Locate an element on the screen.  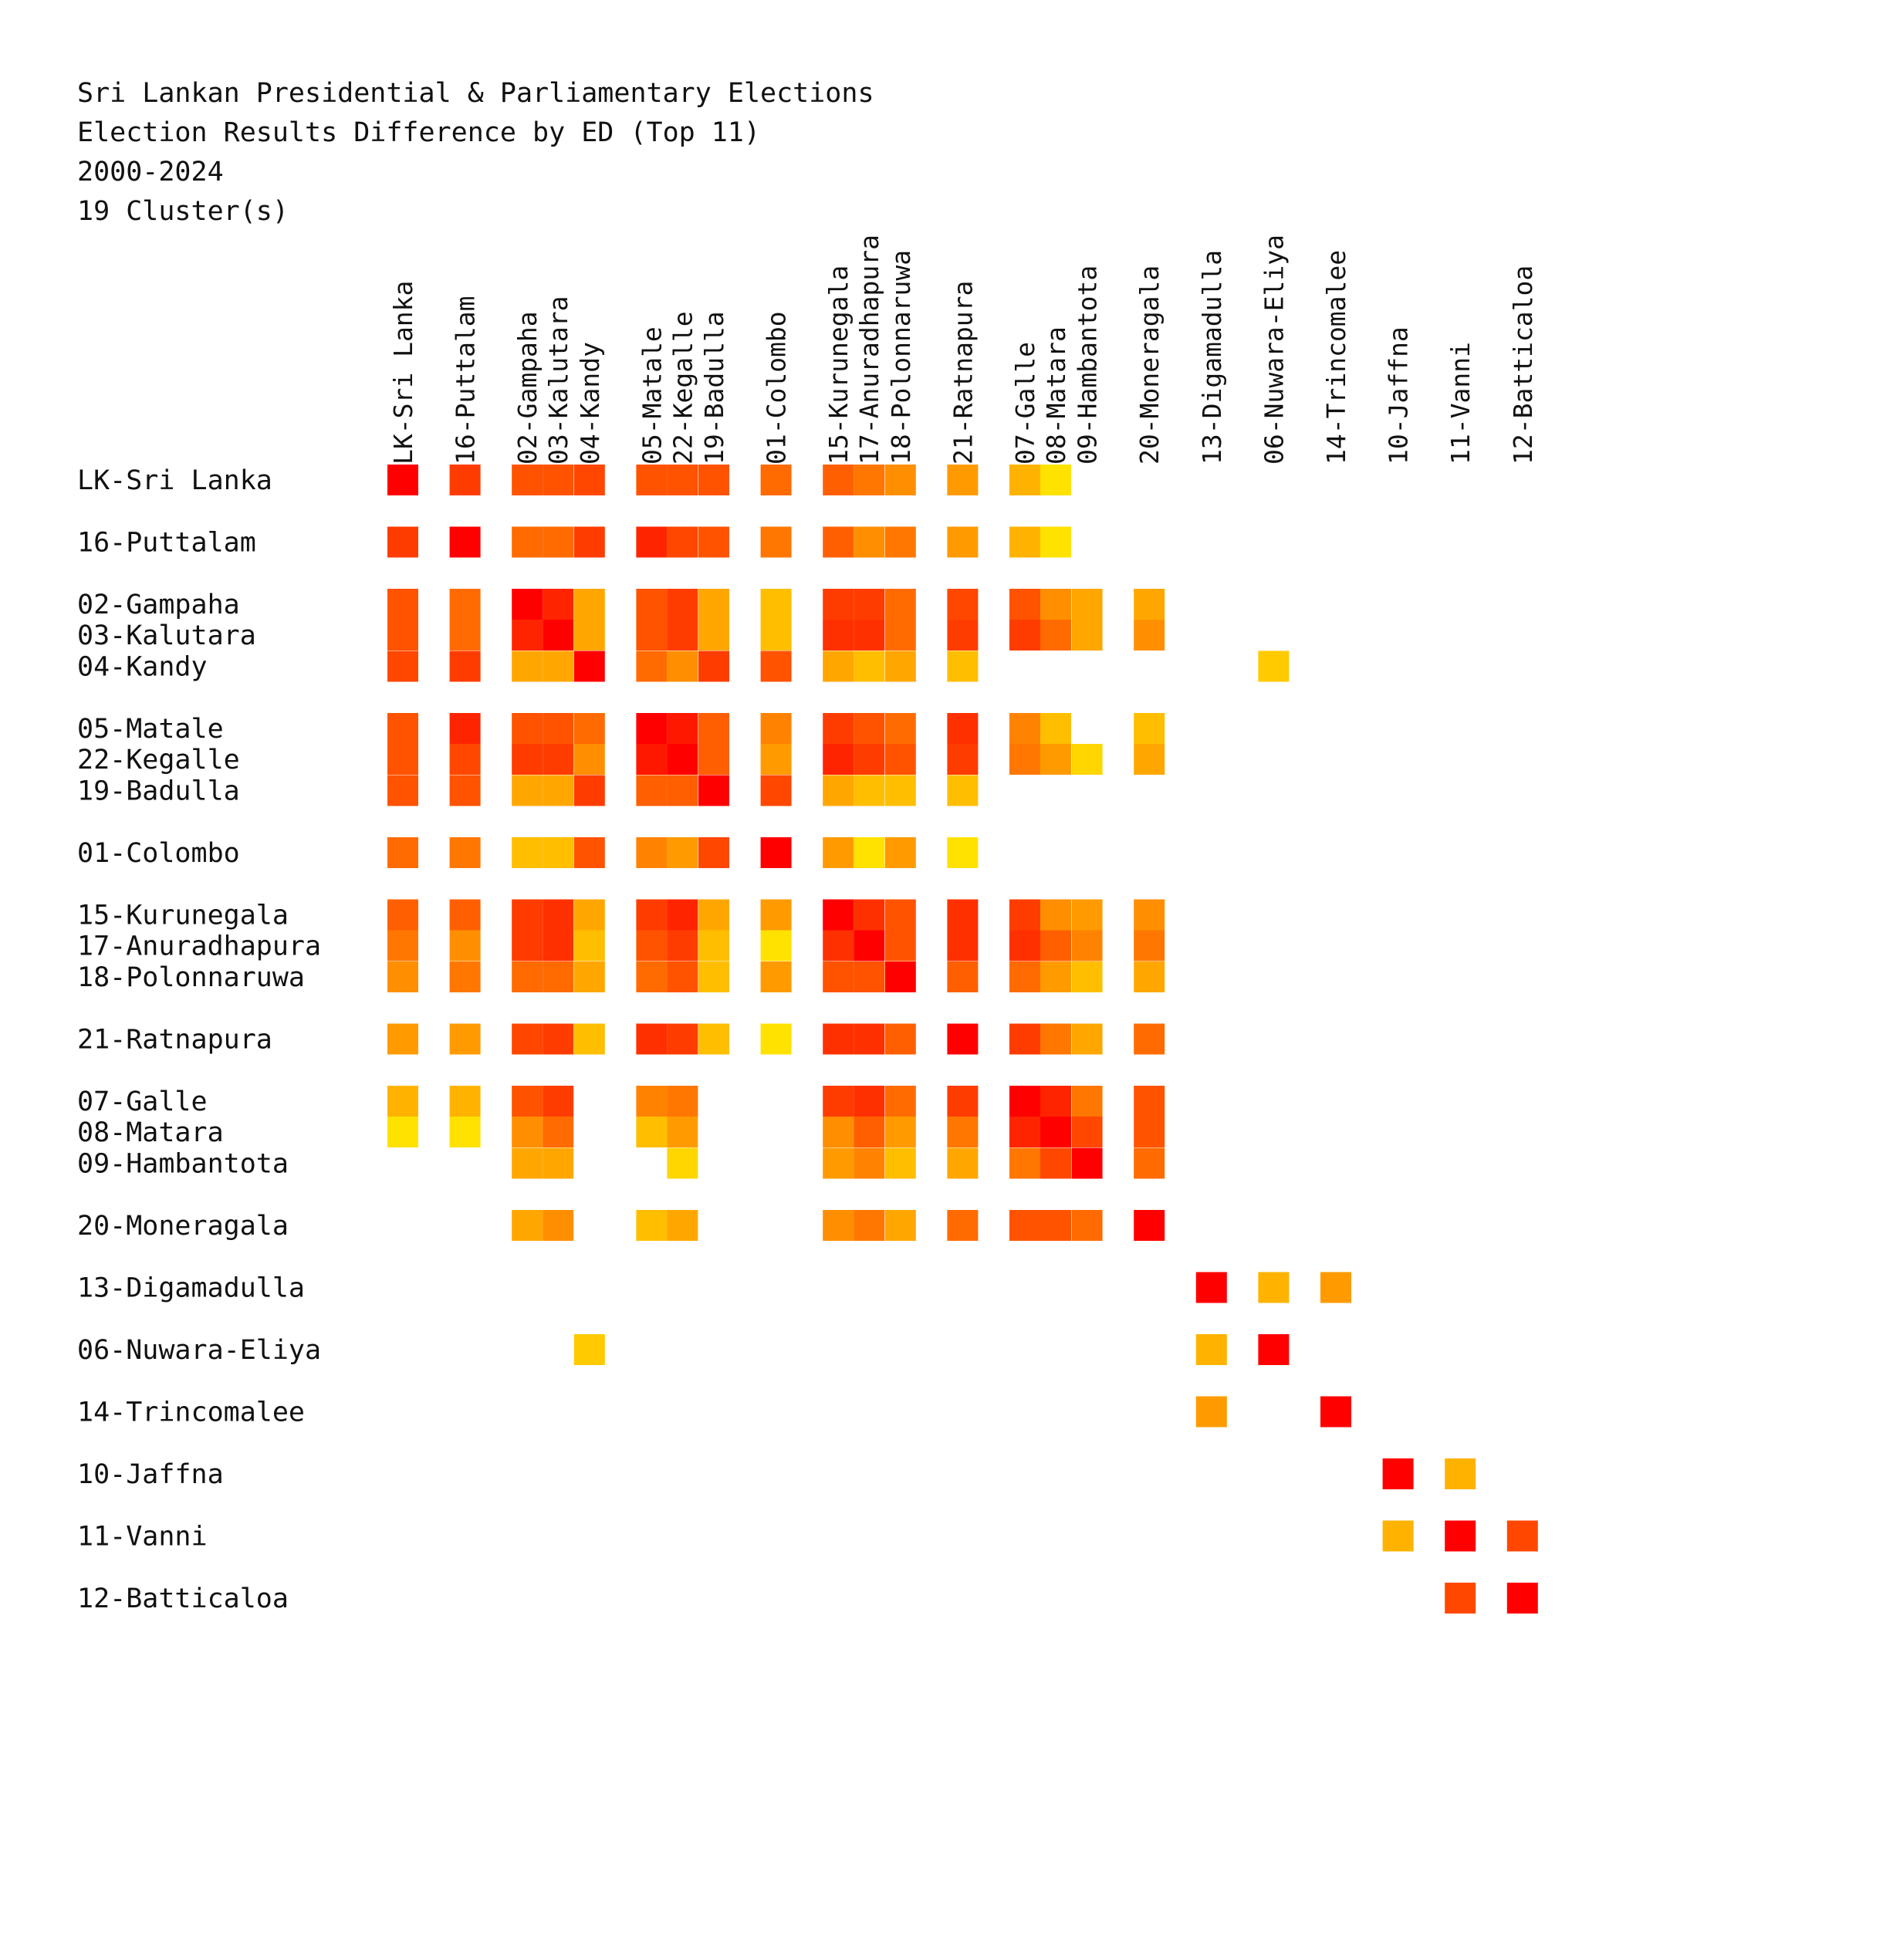
column-label: 22-Kegalle is located at coordinates (683, 388).